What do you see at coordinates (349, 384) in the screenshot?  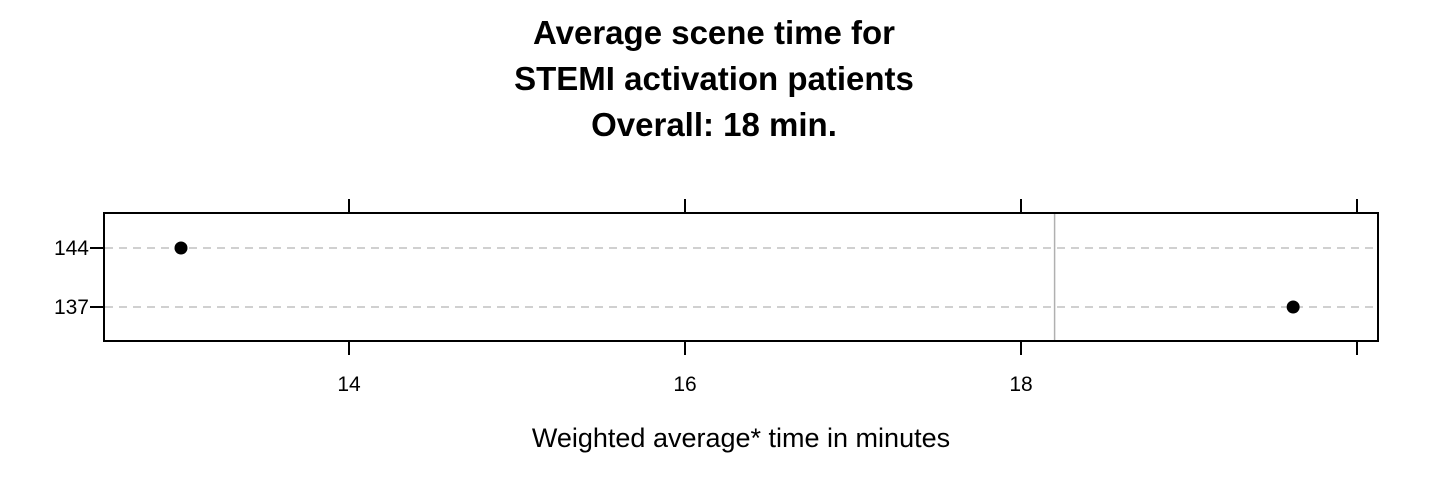 I see `x-tick-label: 14` at bounding box center [349, 384].